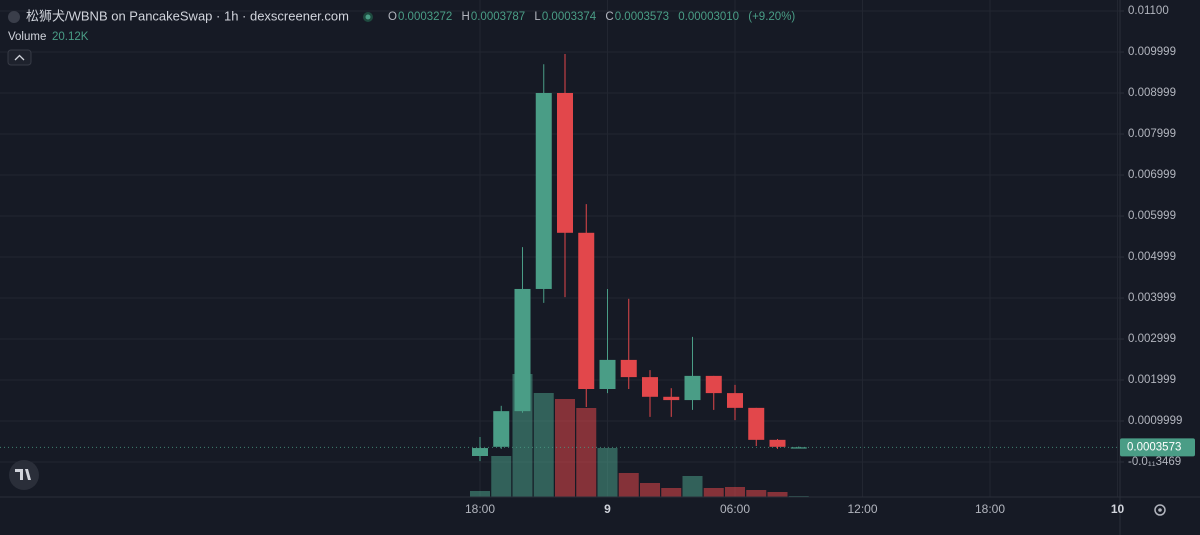  What do you see at coordinates (1155, 421) in the screenshot?
I see `y-tick-label: 0.0009999` at bounding box center [1155, 421].